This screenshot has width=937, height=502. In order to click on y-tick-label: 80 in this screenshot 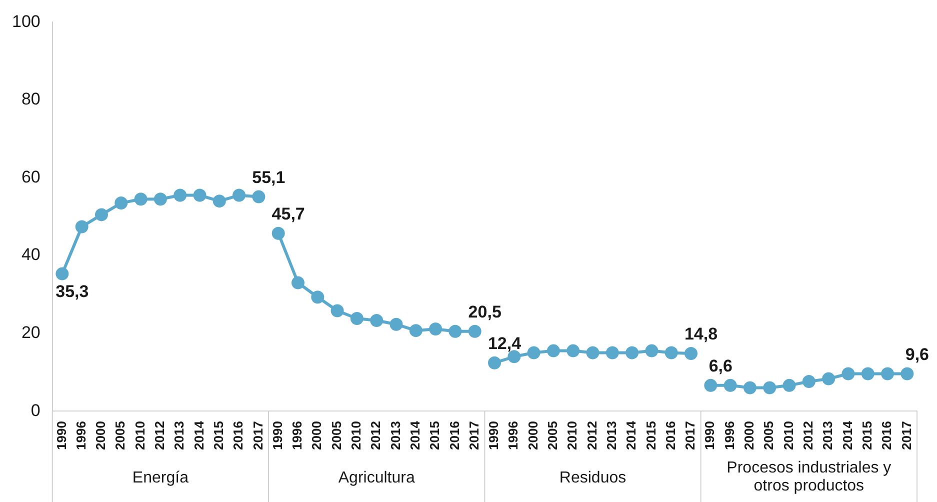, I will do `click(30, 99)`.